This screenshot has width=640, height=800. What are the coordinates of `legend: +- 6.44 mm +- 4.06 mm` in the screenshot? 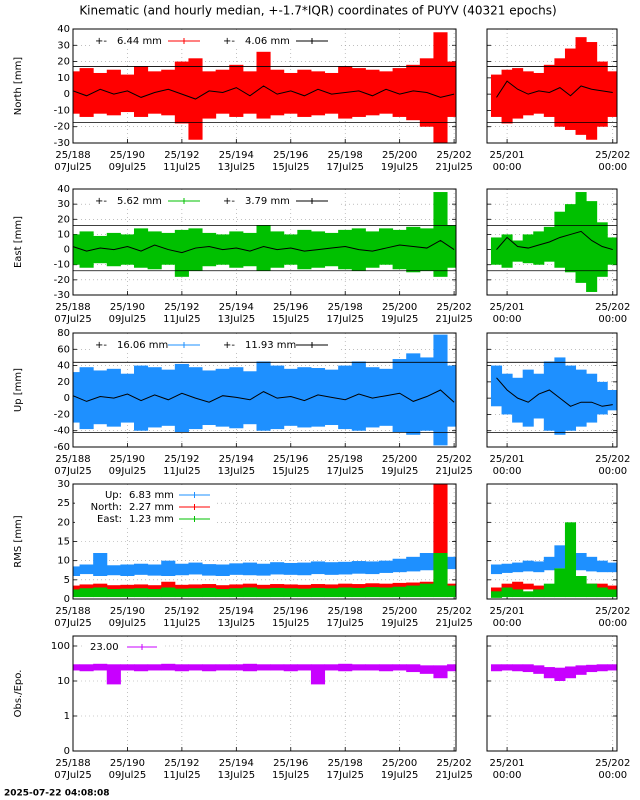 It's located at (215, 41).